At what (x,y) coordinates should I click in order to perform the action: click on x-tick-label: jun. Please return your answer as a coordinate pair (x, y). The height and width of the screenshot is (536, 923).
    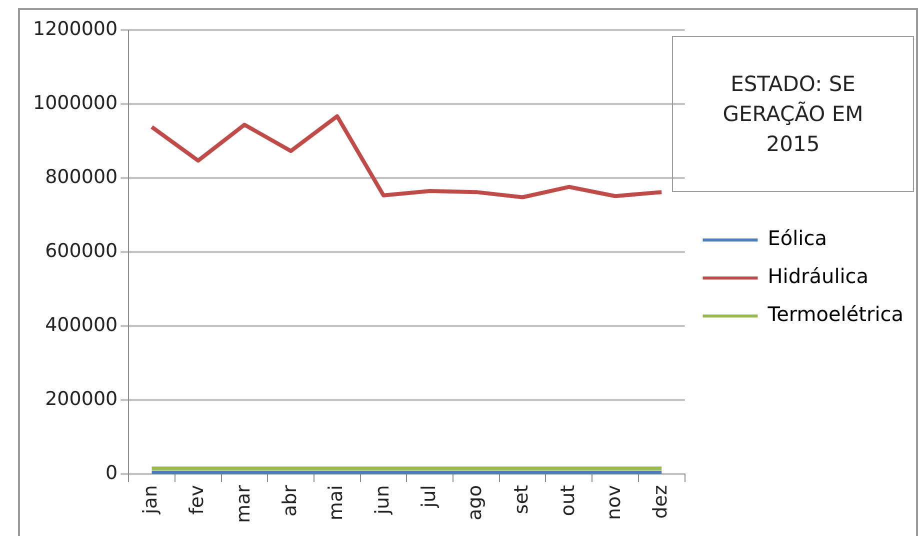
    Looking at the image, I should click on (382, 500).